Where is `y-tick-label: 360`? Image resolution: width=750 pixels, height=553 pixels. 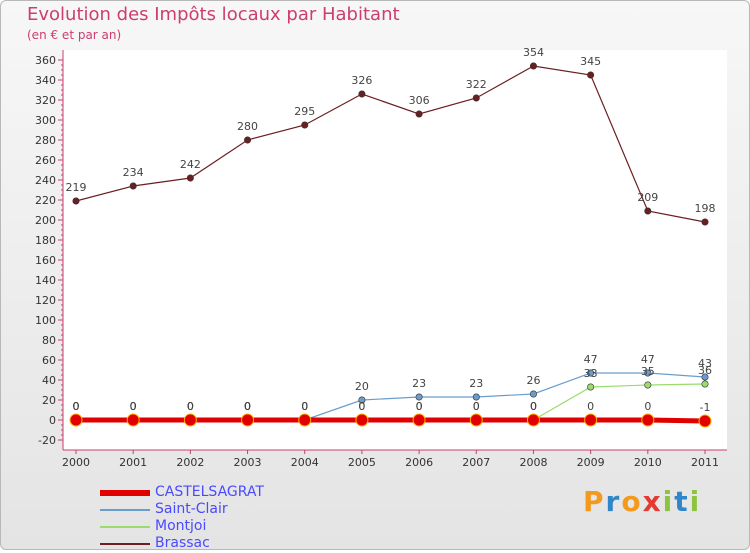 y-tick-label: 360 is located at coordinates (45, 60).